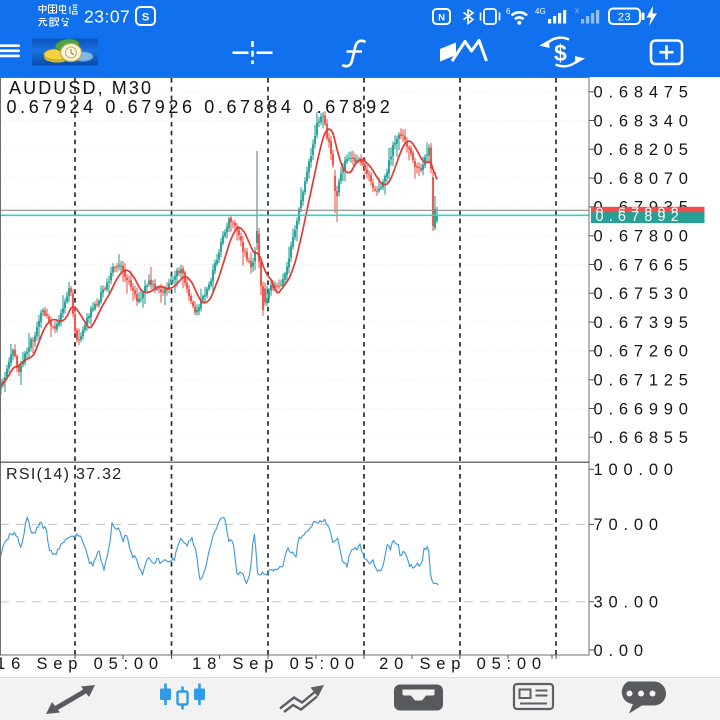 The width and height of the screenshot is (720, 720). Describe the element at coordinates (508, 11) in the screenshot. I see `svg-text: 6` at that location.